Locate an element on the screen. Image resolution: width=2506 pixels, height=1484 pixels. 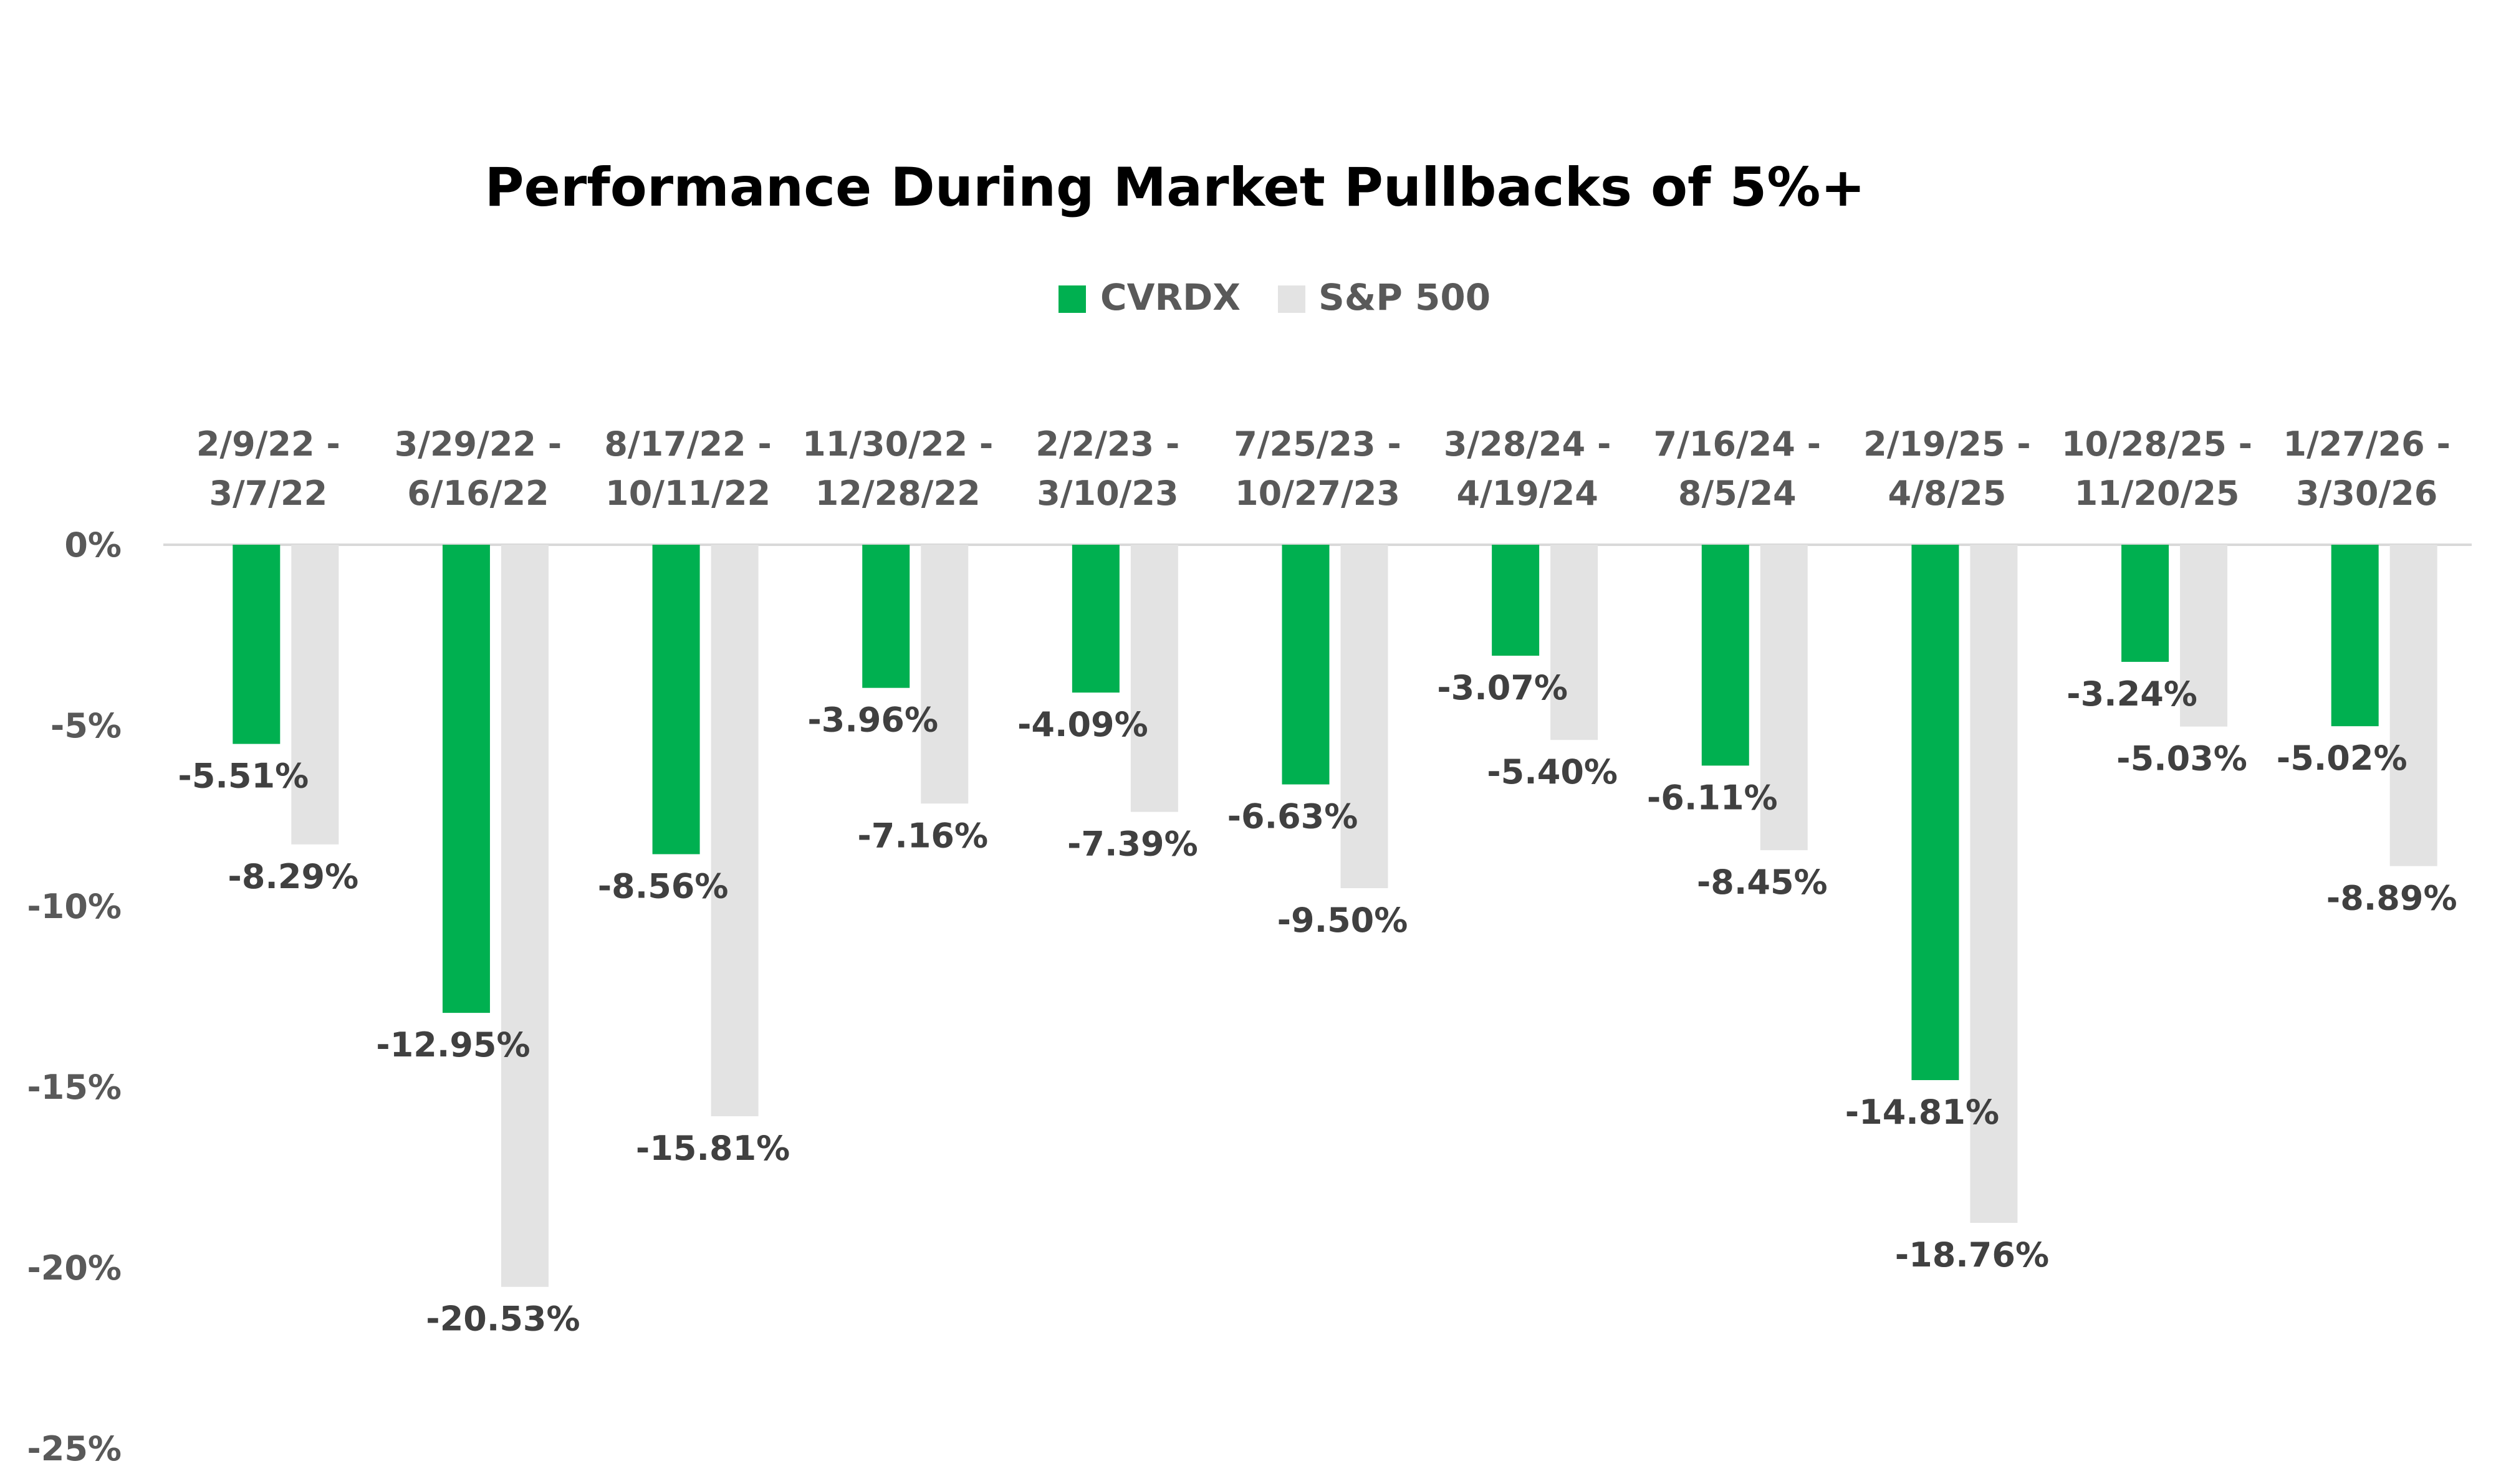
data-label-cvrdx: -8.56% is located at coordinates (663, 886).